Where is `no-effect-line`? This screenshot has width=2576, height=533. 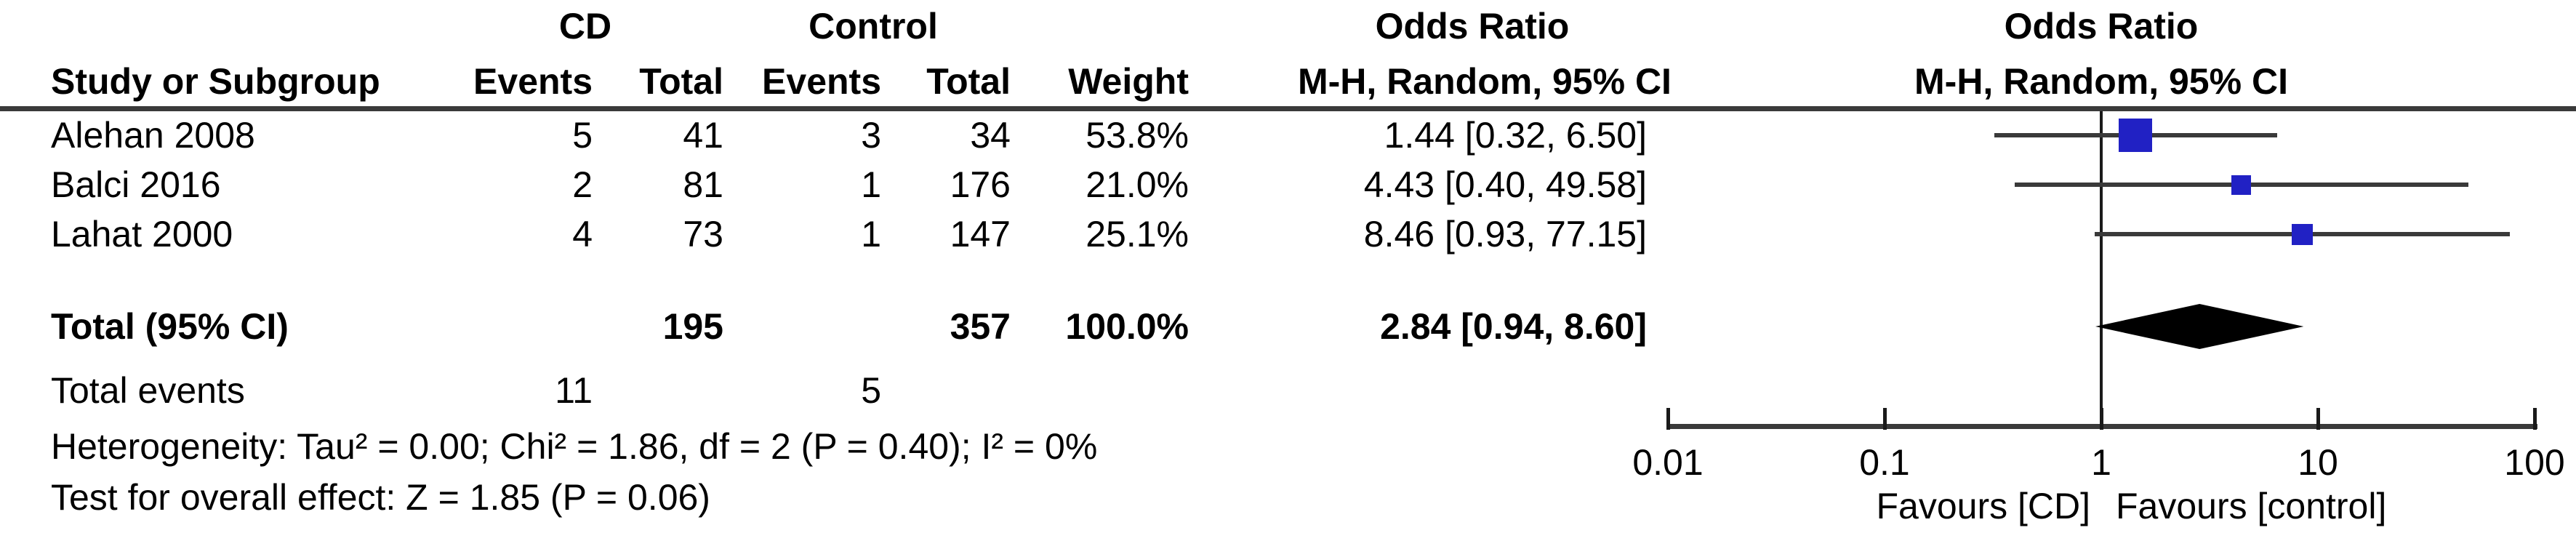
no-effect-line is located at coordinates (2101, 269).